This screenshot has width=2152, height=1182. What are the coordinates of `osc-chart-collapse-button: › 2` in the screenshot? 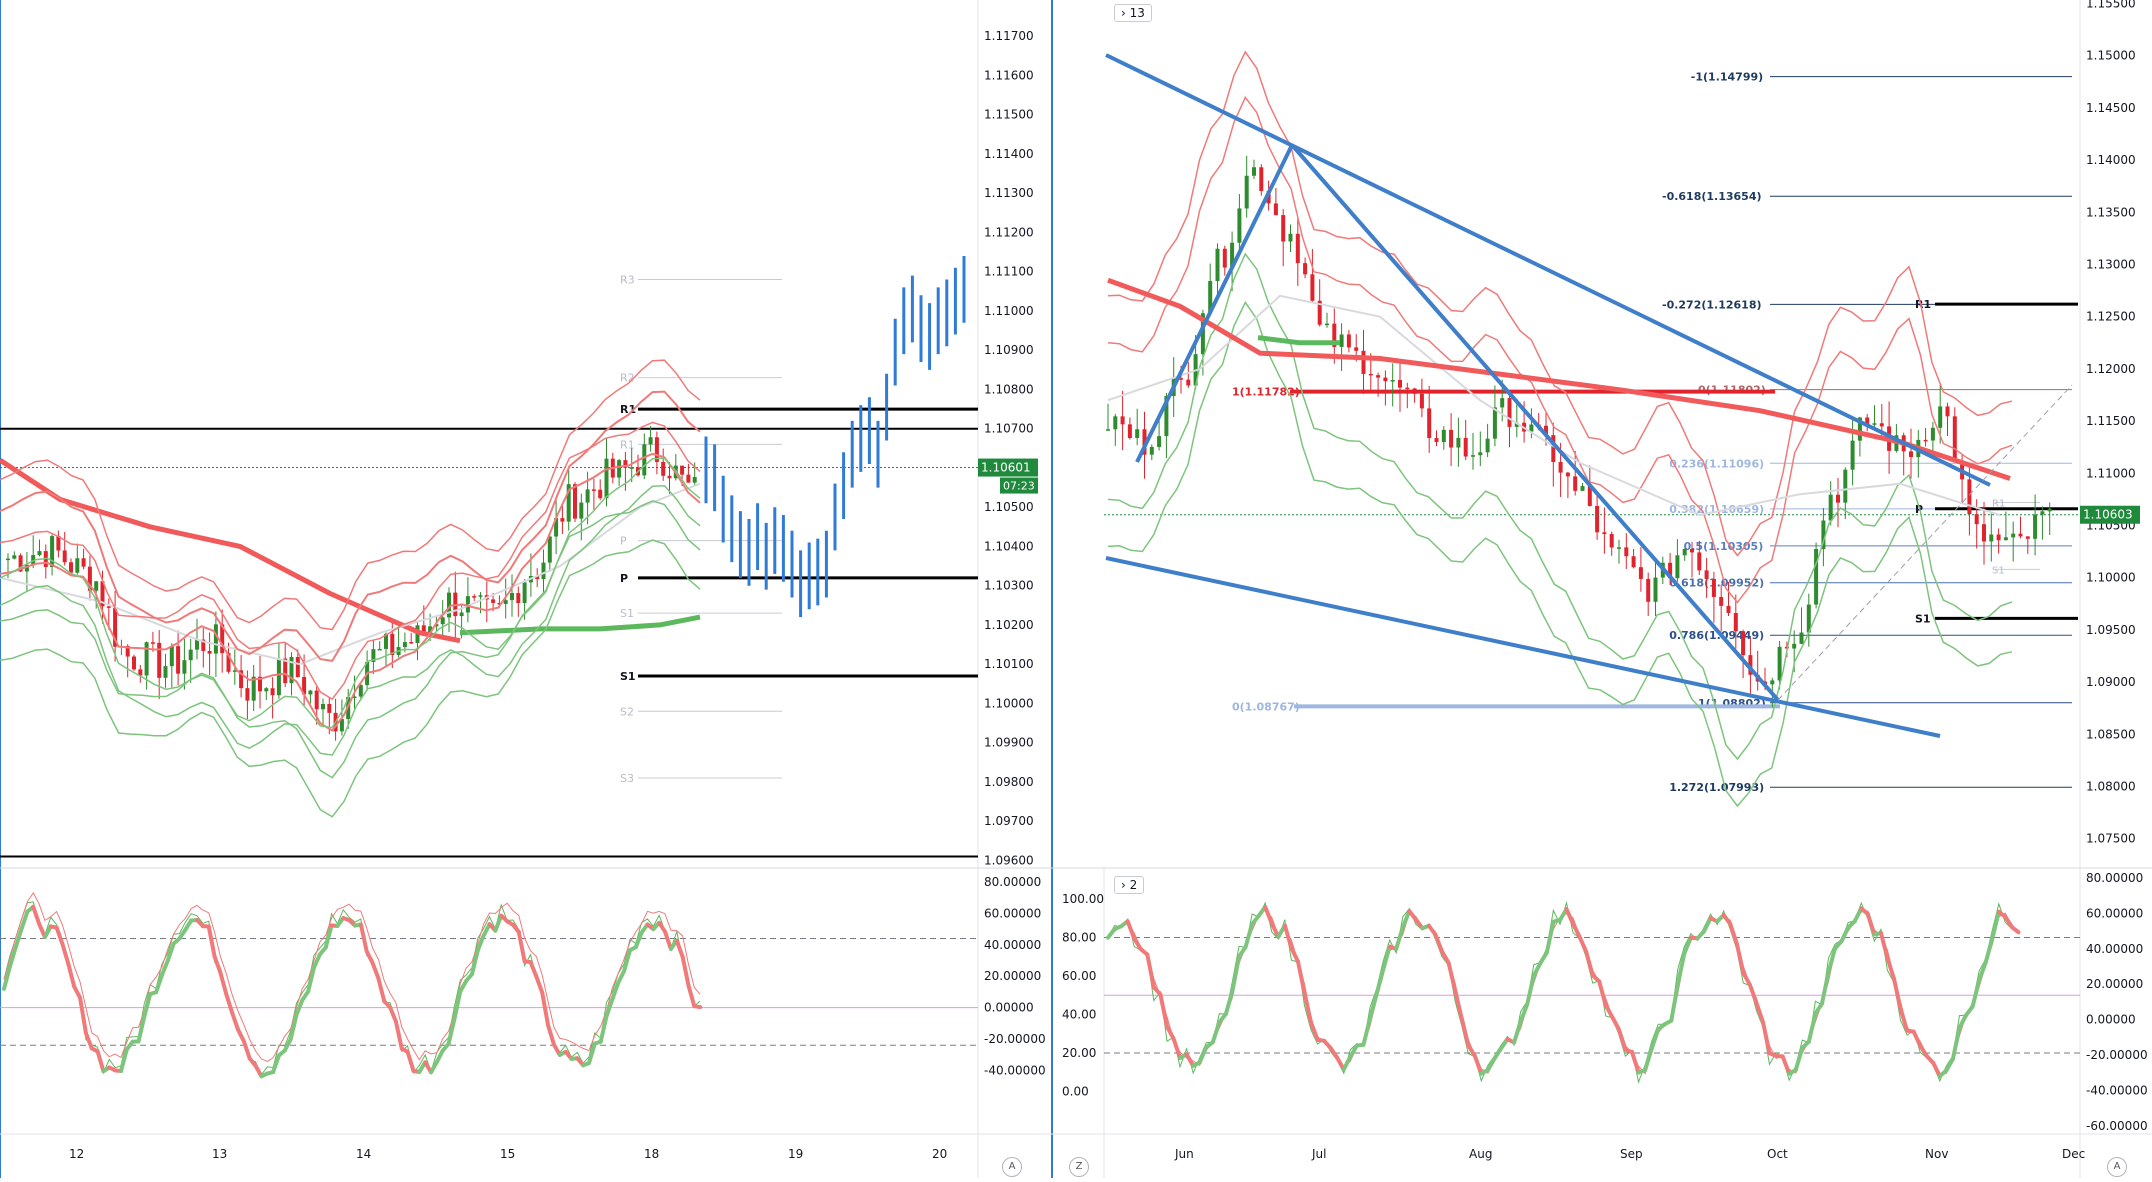 It's located at (1129, 885).